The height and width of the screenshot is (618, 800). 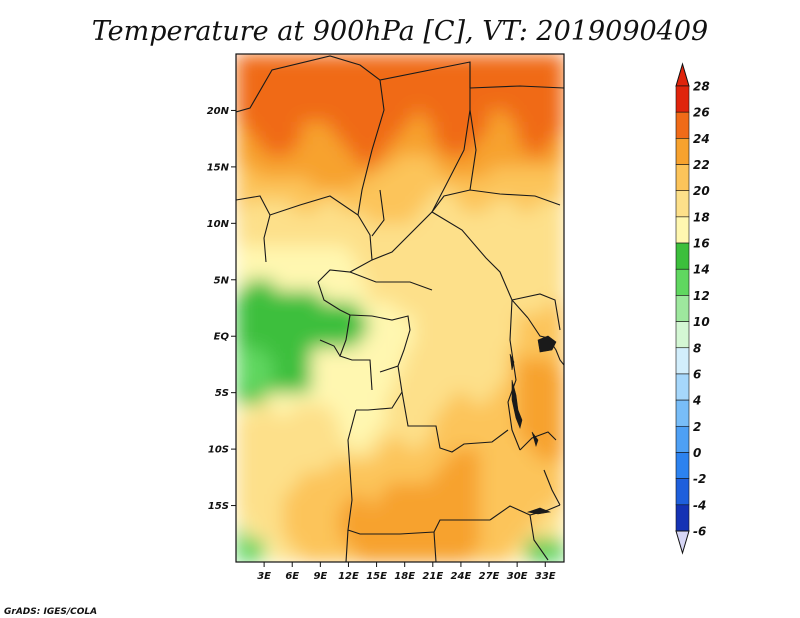 What do you see at coordinates (218, 167) in the screenshot?
I see `y-tick-label: 15N` at bounding box center [218, 167].